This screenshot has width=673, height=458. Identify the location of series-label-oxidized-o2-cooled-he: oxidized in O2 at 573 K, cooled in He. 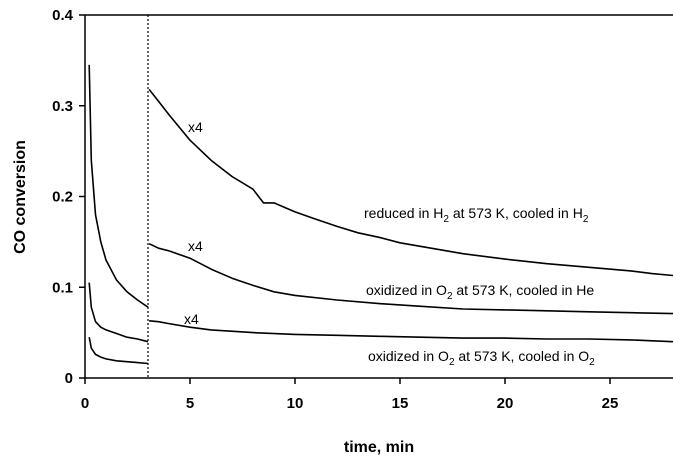
(480, 292).